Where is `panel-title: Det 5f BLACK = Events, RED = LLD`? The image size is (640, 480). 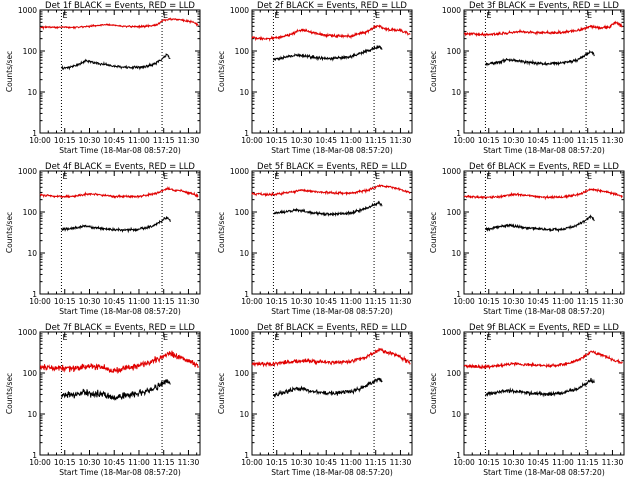 panel-title: Det 5f BLACK = Events, RED = LLD is located at coordinates (332, 167).